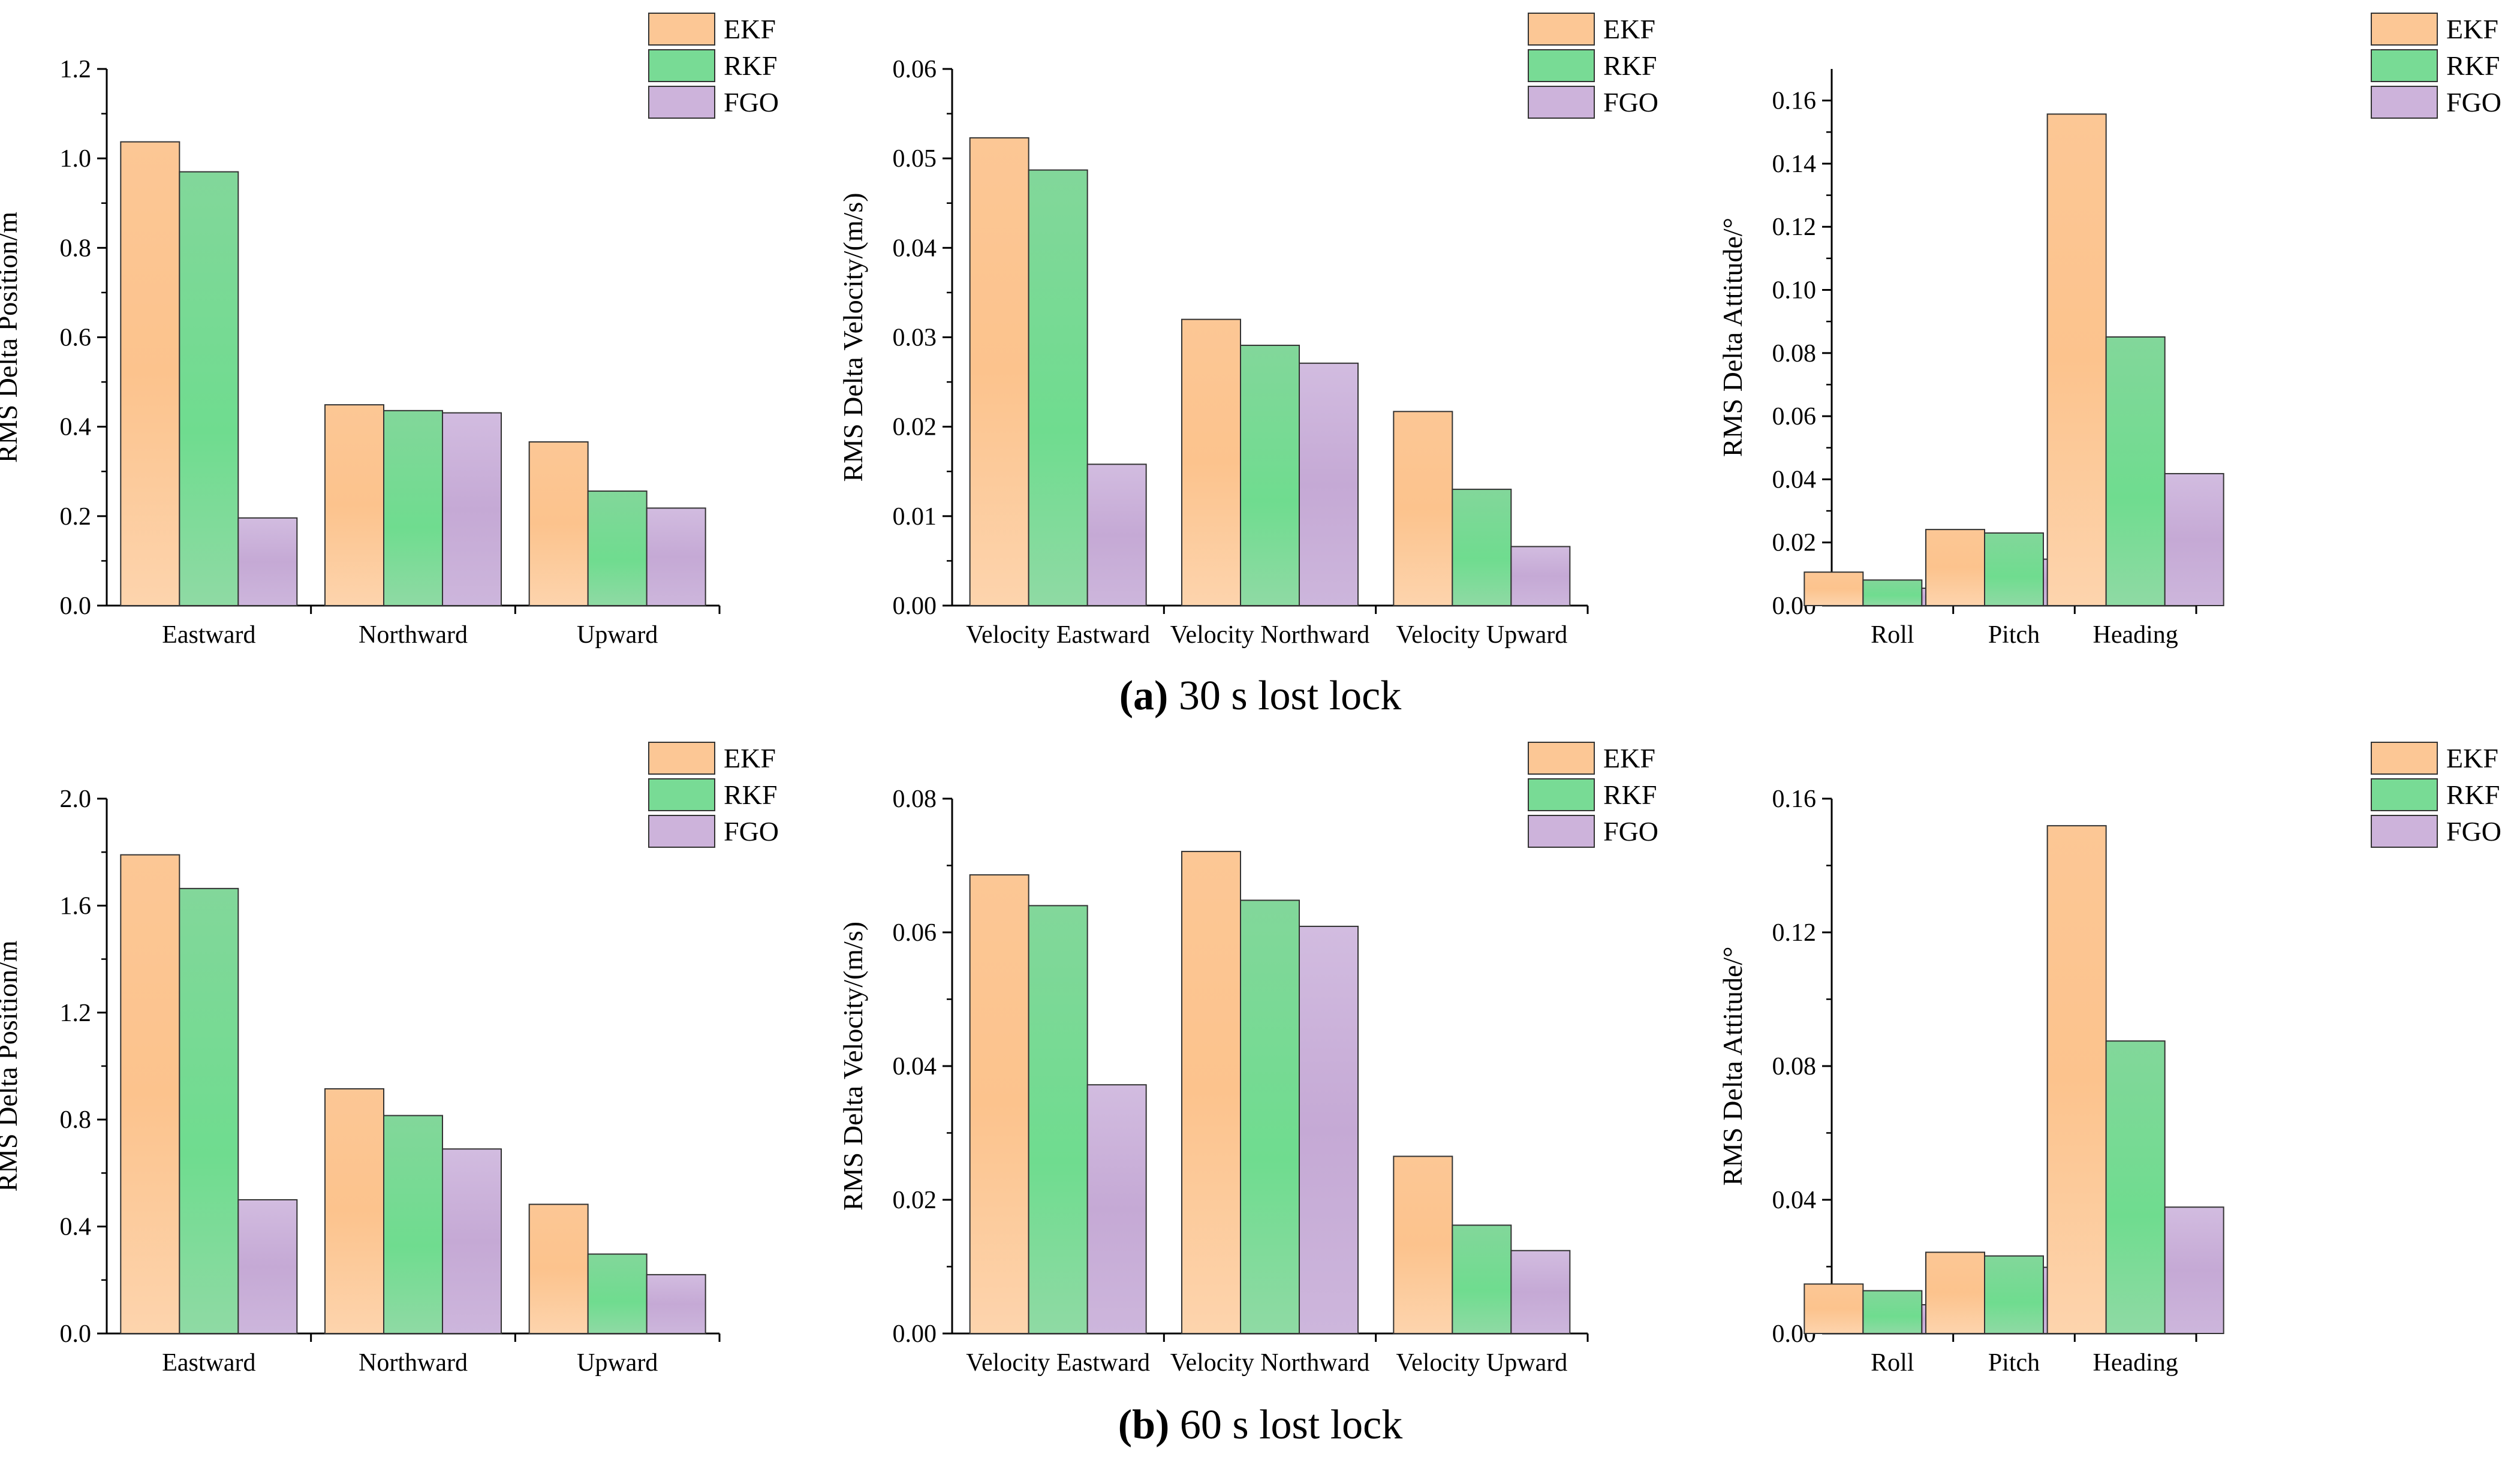 The width and height of the screenshot is (2520, 1463). I want to click on y-tick-label: 0.12, so click(1794, 933).